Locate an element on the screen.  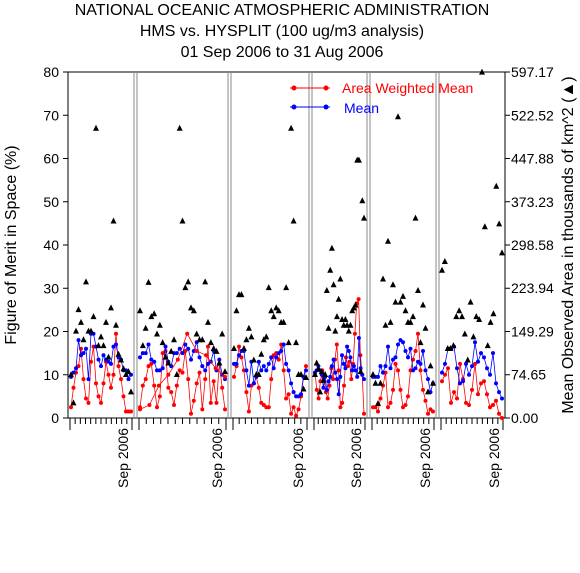
x-tick-label: Sep 2006 is located at coordinates (217, 458).